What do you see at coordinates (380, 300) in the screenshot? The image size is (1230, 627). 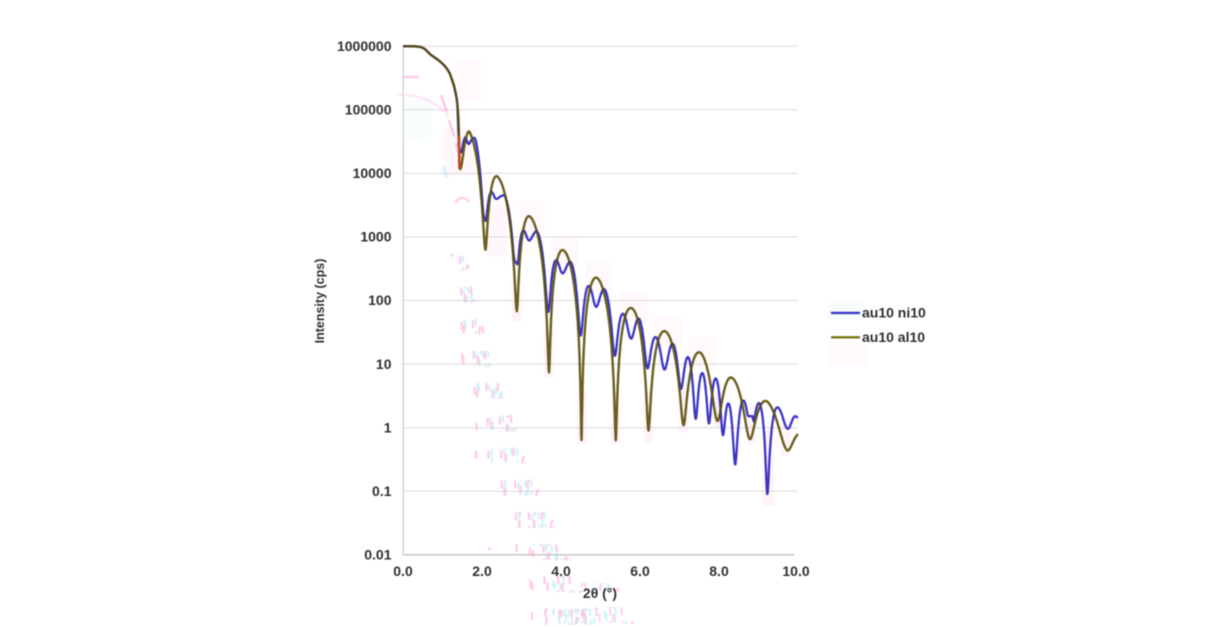 I see `svg-text: 100` at bounding box center [380, 300].